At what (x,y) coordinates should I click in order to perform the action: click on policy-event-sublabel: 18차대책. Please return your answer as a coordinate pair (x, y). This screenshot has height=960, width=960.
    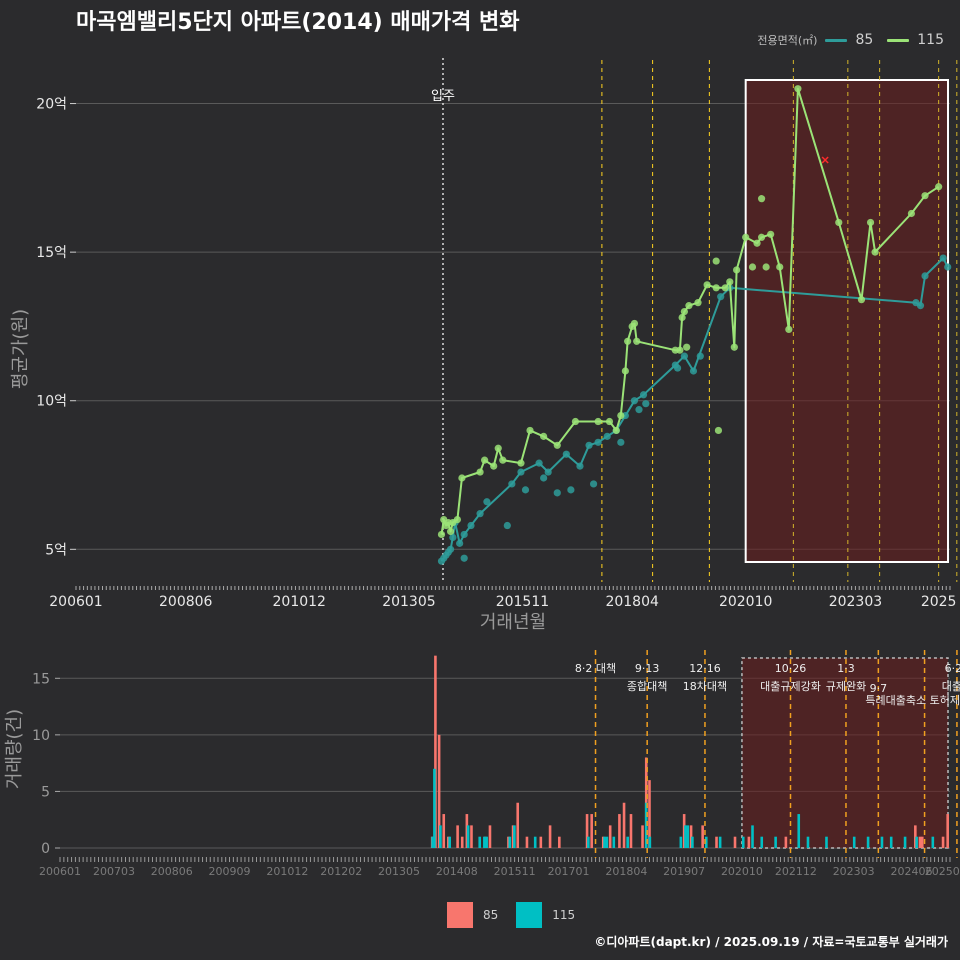
    Looking at the image, I should click on (705, 686).